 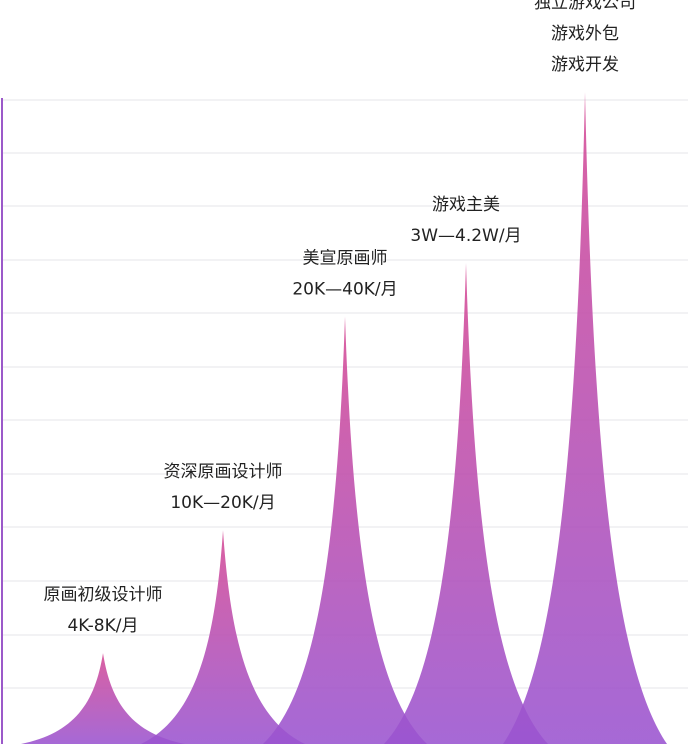 What do you see at coordinates (102, 626) in the screenshot?
I see `data-label: 4K-8K/月` at bounding box center [102, 626].